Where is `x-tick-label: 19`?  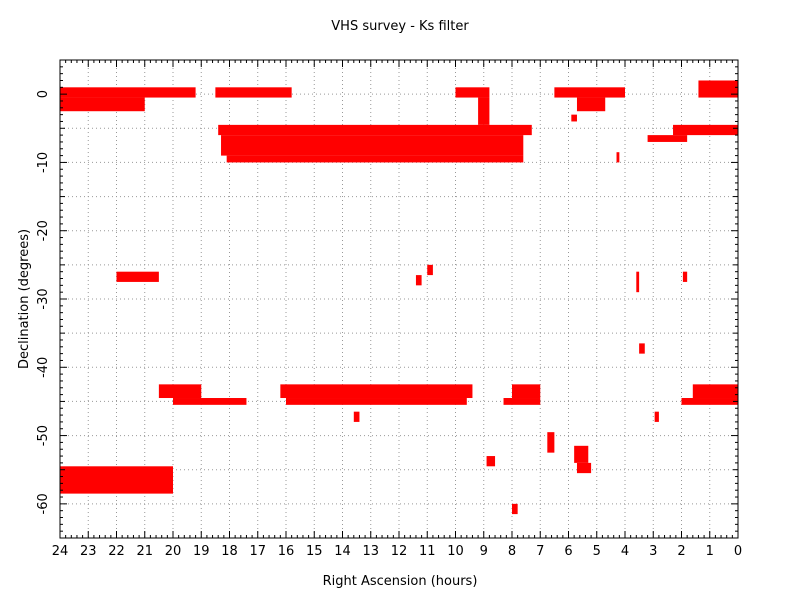
x-tick-label: 19 is located at coordinates (201, 551).